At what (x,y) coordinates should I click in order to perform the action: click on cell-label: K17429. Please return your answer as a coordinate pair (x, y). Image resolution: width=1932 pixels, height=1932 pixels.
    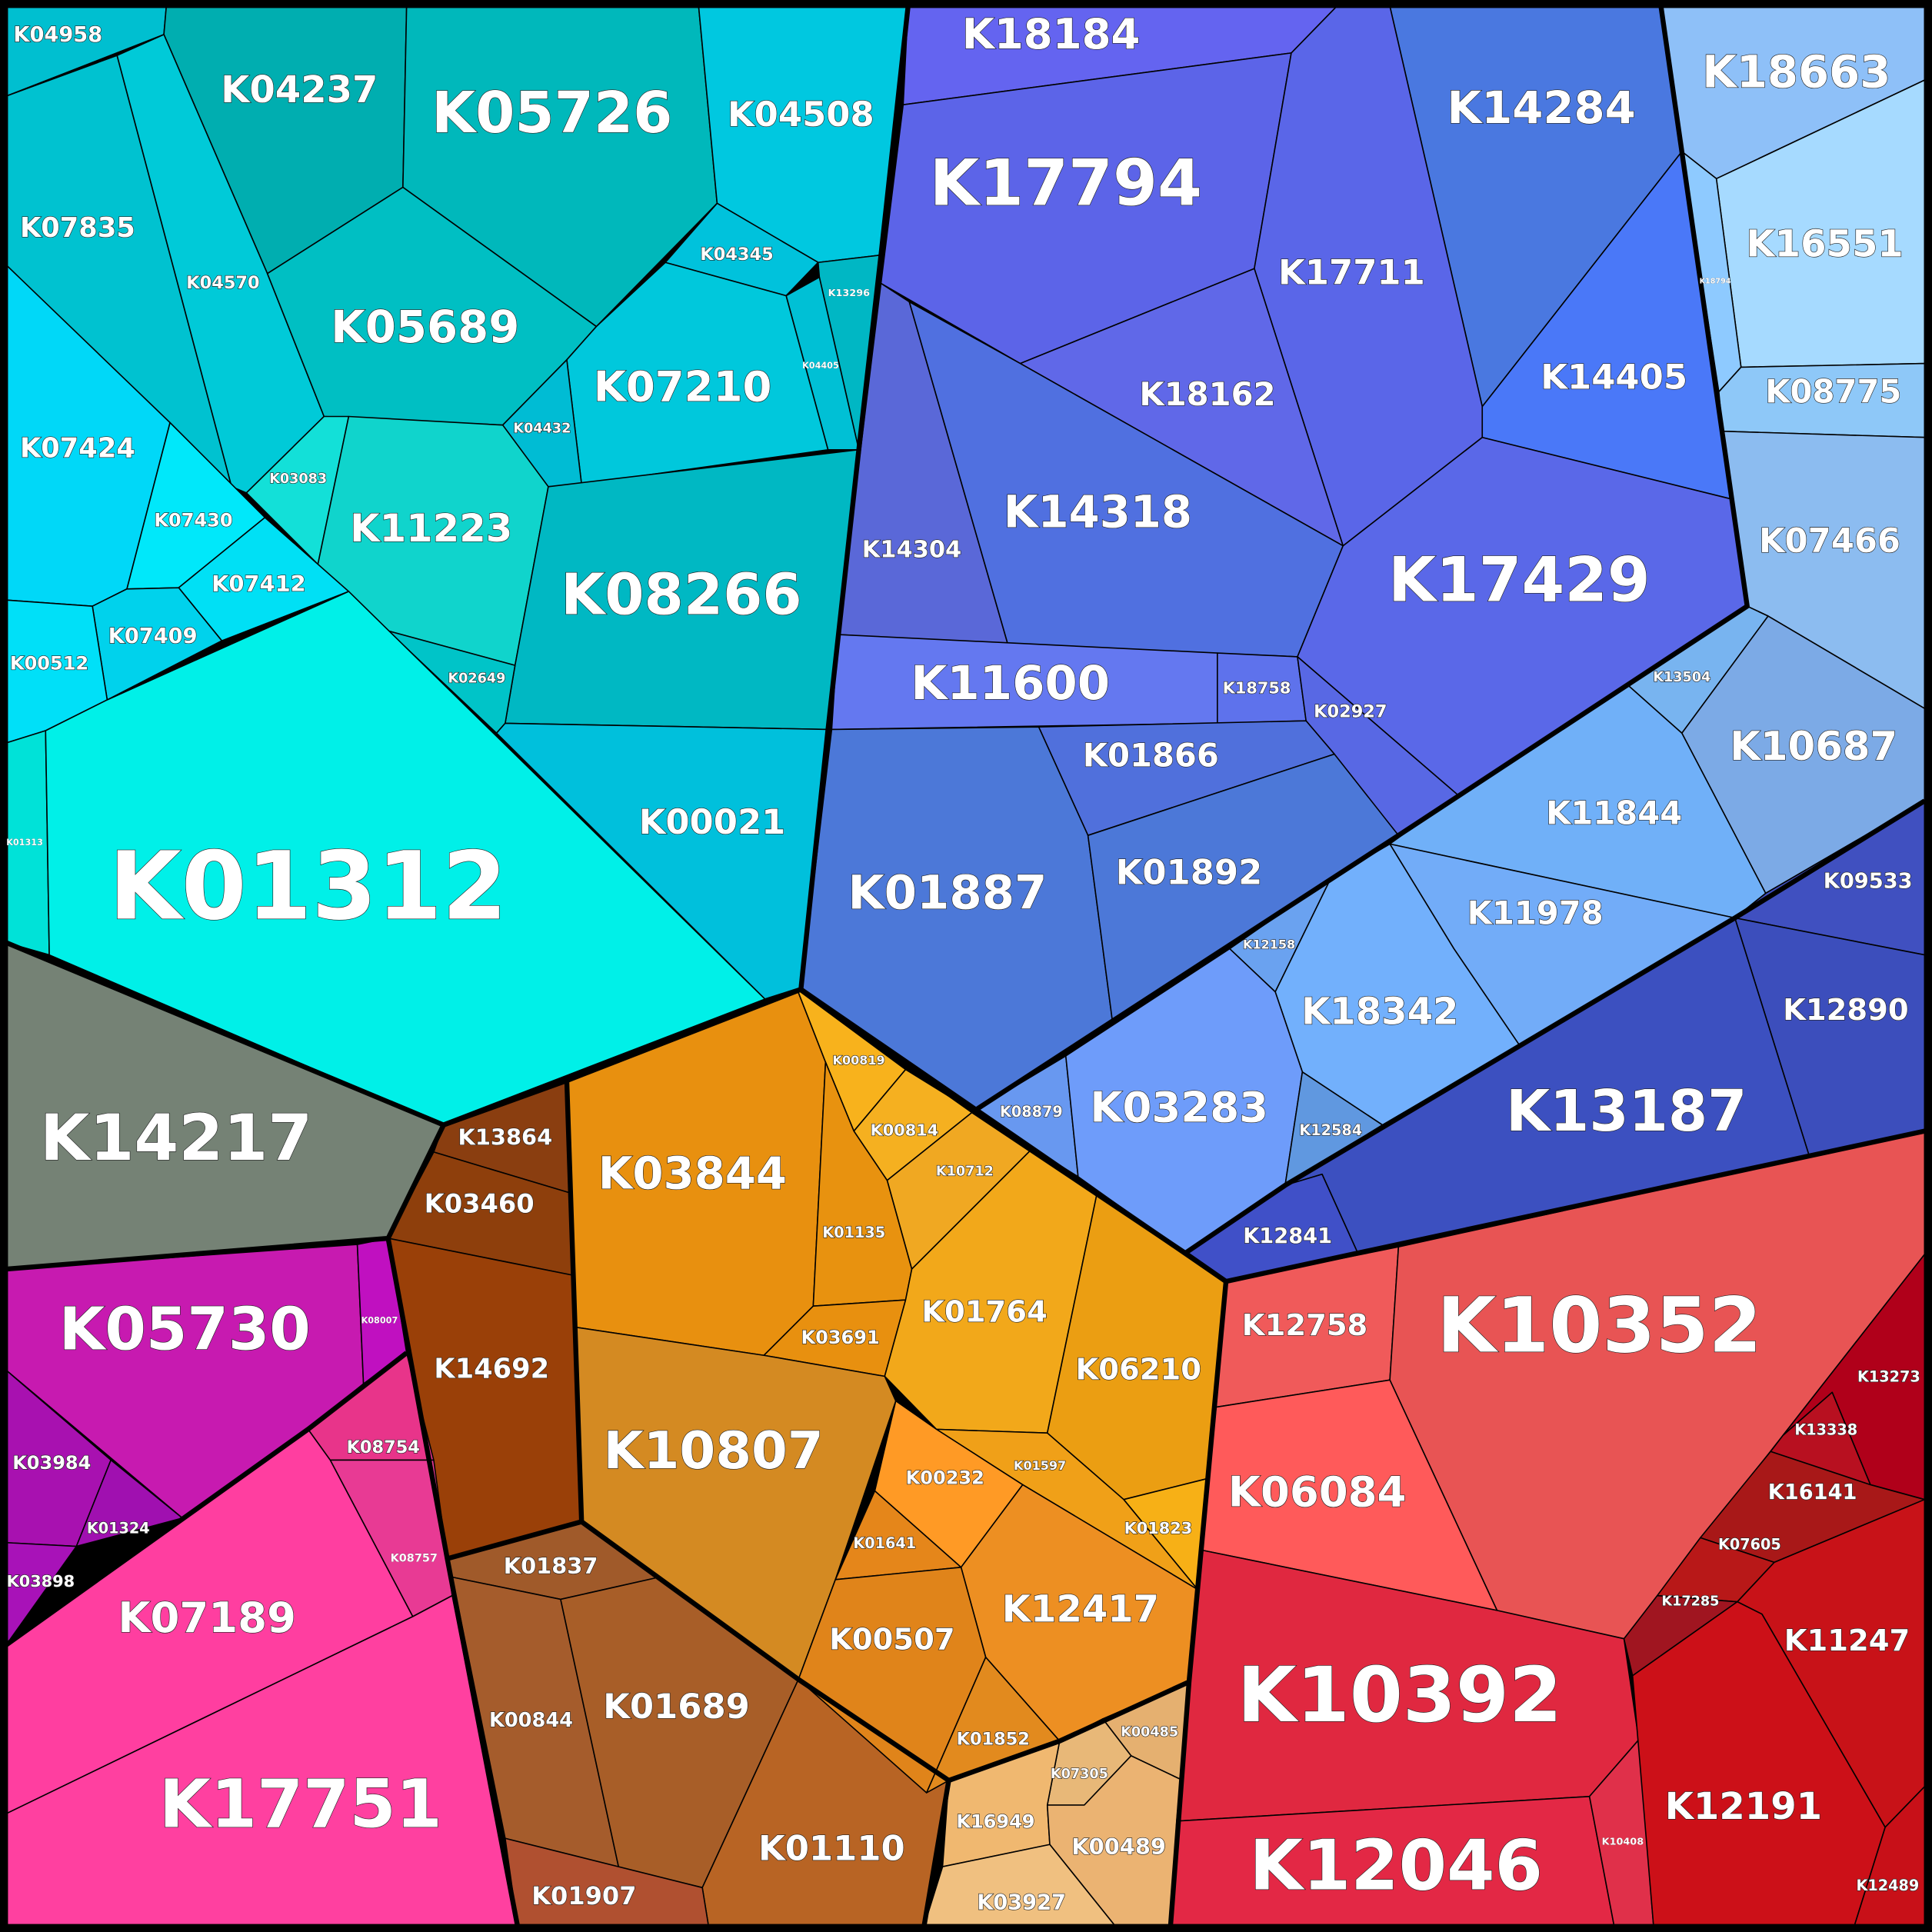
    Looking at the image, I should click on (1519, 579).